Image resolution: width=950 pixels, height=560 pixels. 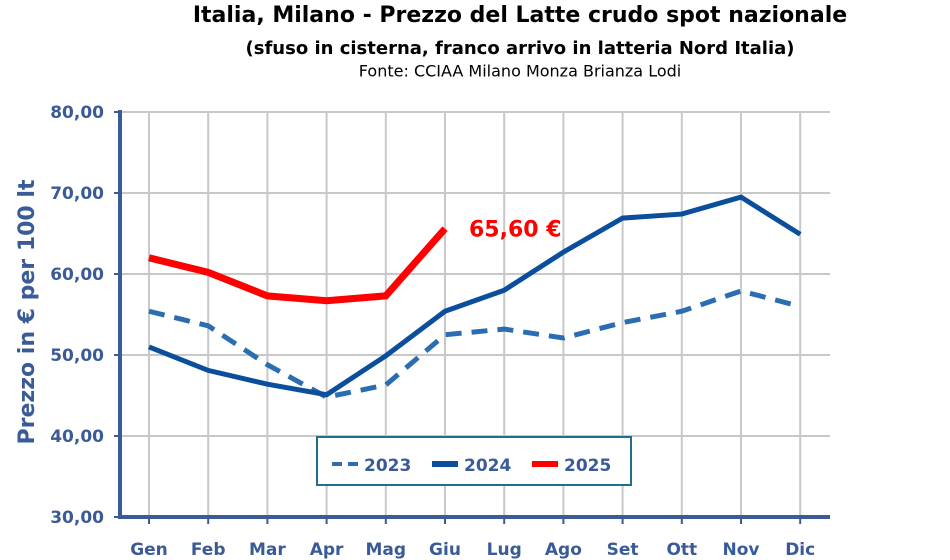 What do you see at coordinates (208, 550) in the screenshot?
I see `x-tick-label: Feb` at bounding box center [208, 550].